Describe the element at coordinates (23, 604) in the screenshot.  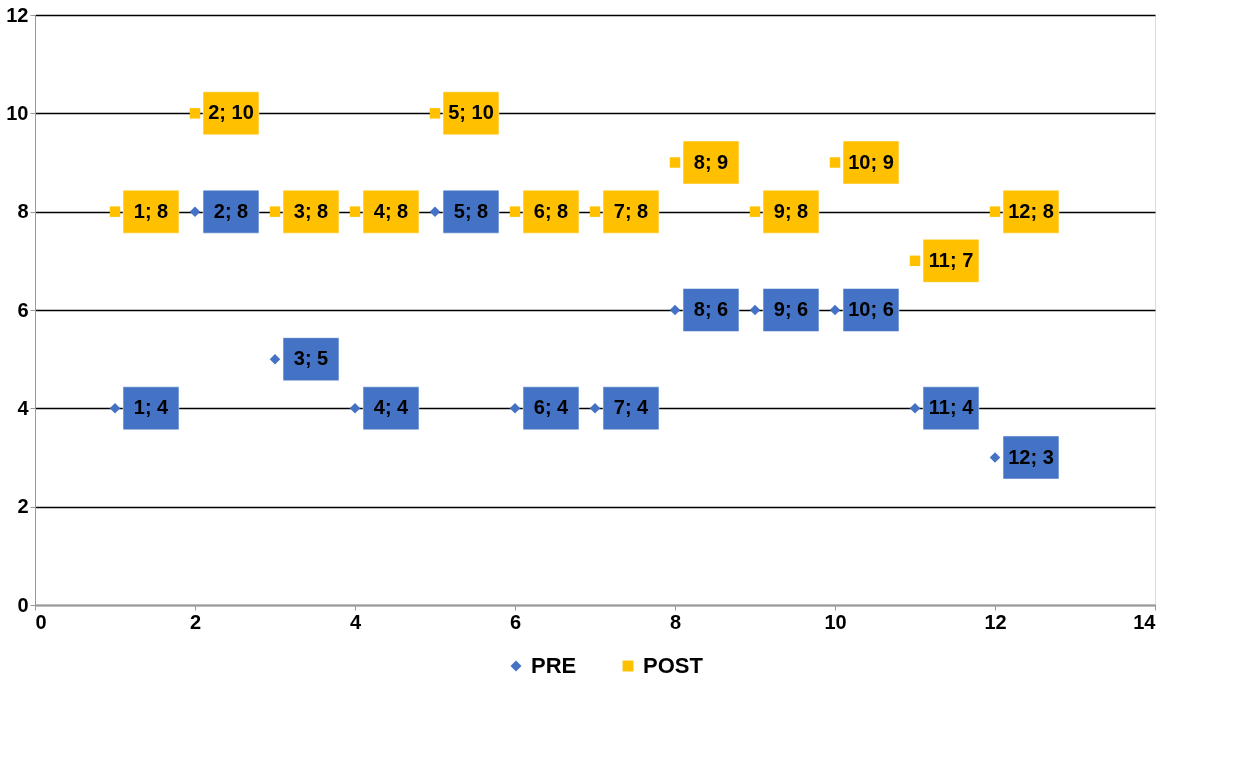
I see `y-tick-label: 0` at that location.